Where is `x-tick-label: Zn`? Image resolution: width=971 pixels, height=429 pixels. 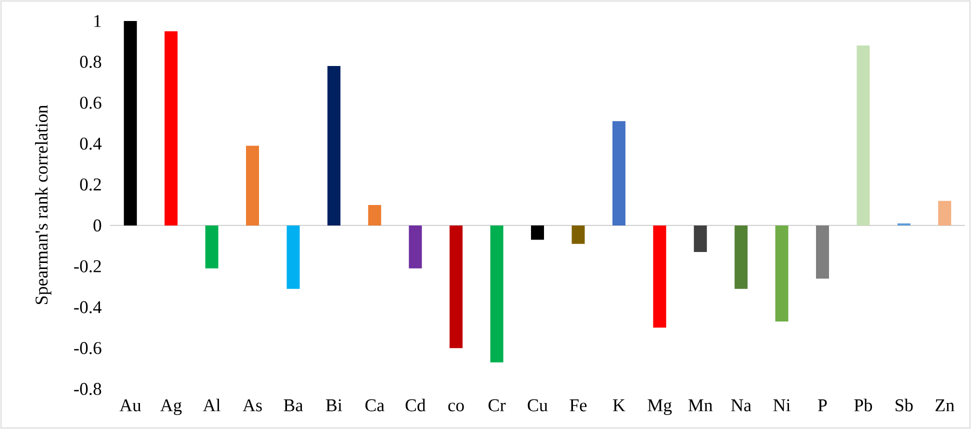 x-tick-label: Zn is located at coordinates (945, 405).